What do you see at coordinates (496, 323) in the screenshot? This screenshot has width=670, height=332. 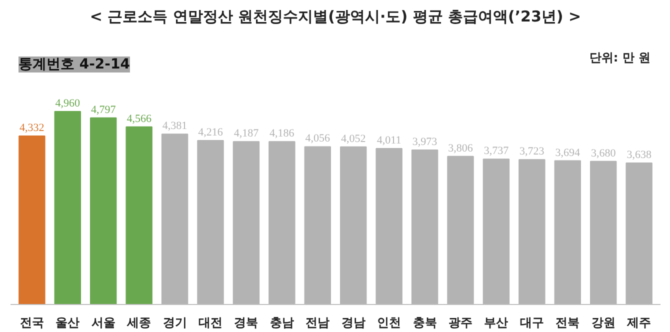 I see `x-tick-label: 부산` at bounding box center [496, 323].